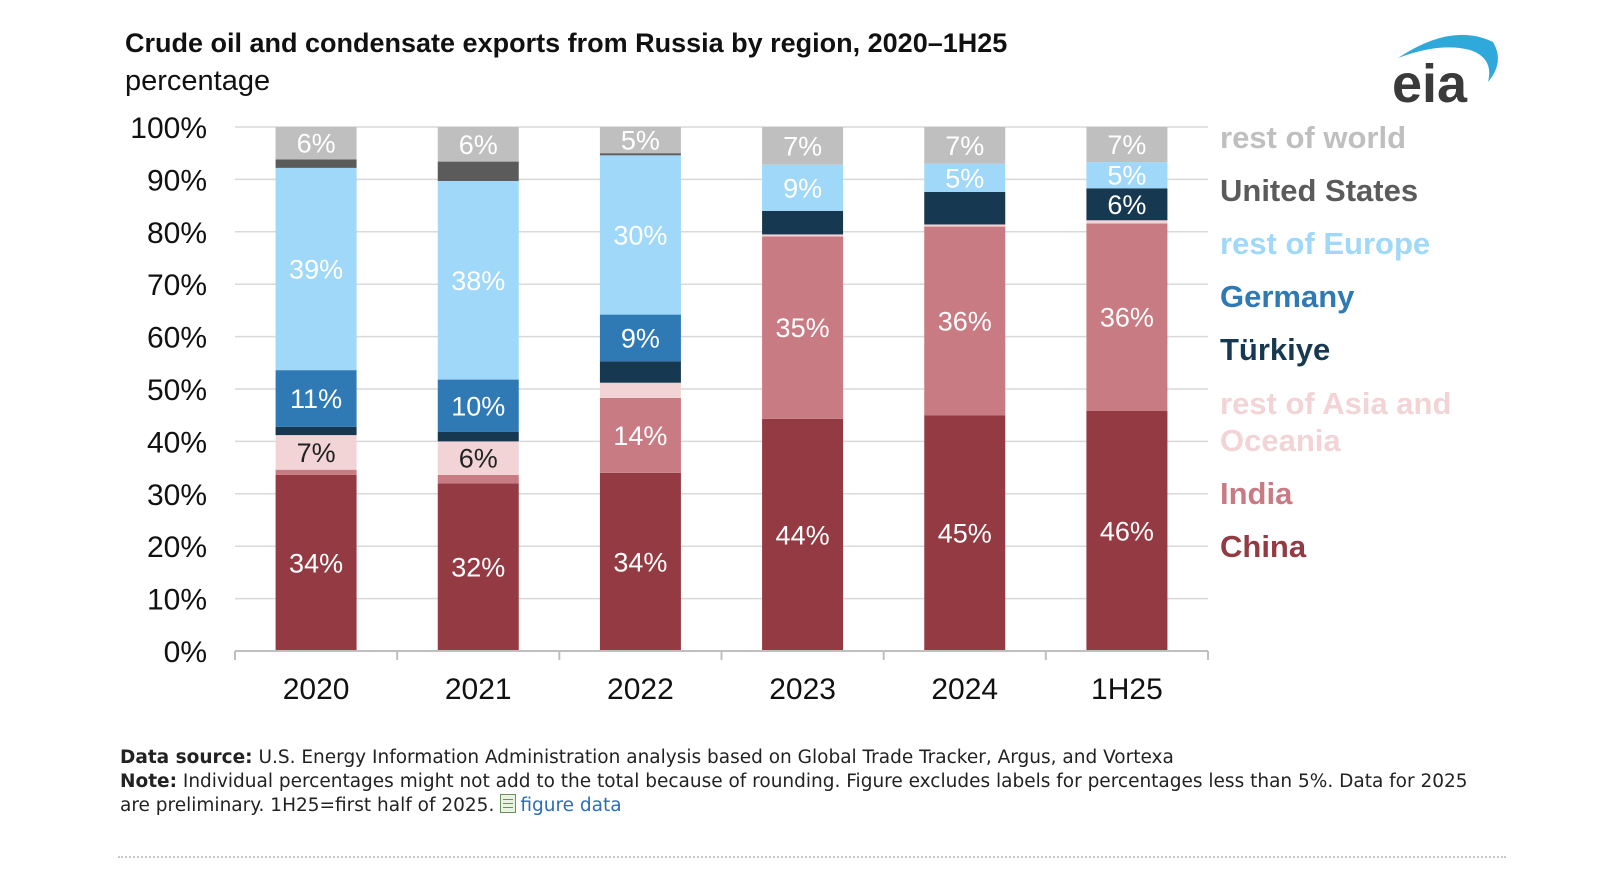 This screenshot has height=890, width=1600. Describe the element at coordinates (1275, 349) in the screenshot. I see `legend-entry: Türkiye` at that location.